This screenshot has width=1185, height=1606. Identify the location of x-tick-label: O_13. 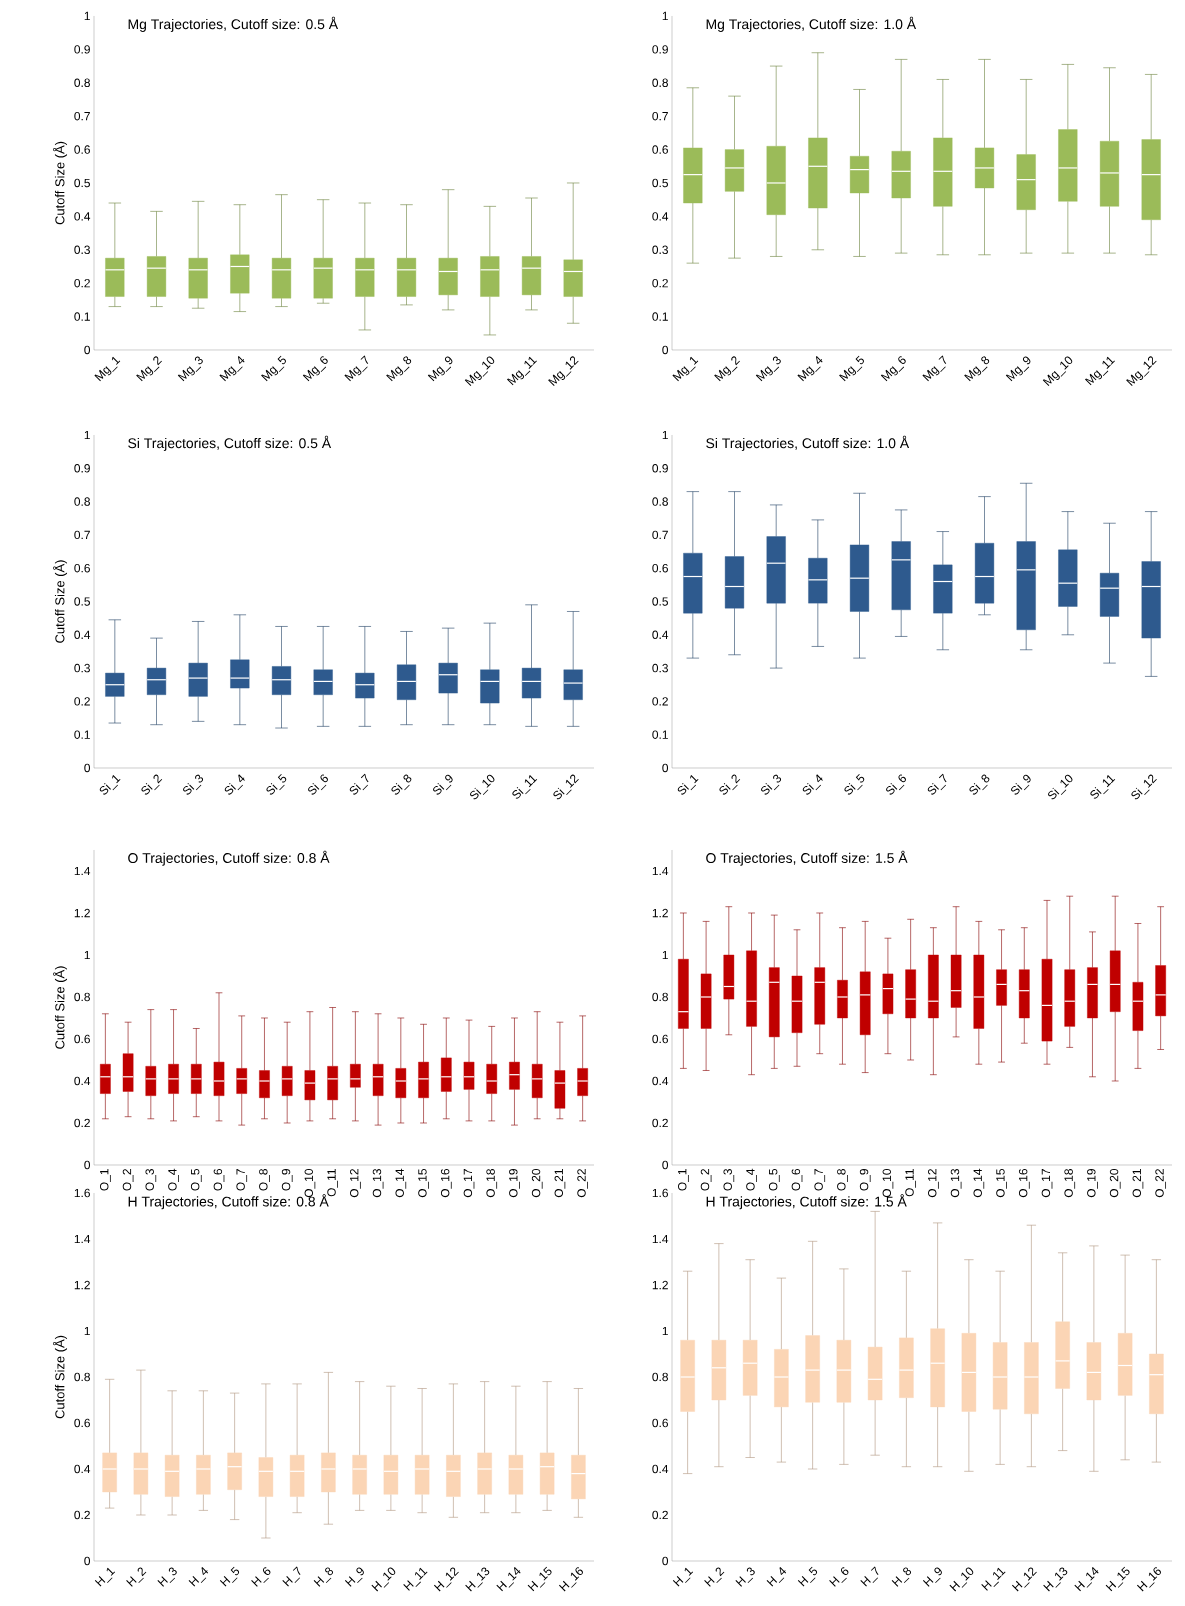
(956, 1183).